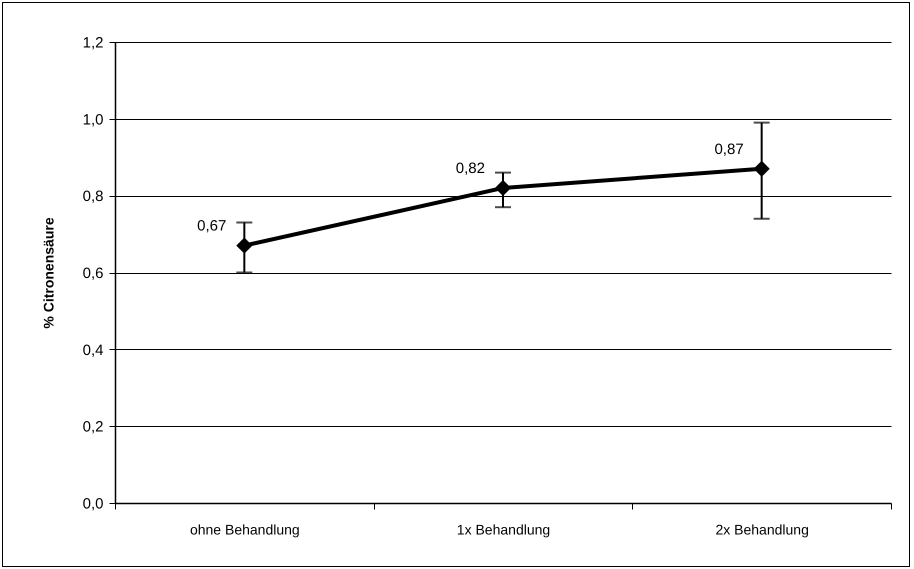 Image resolution: width=914 pixels, height=569 pixels. Describe the element at coordinates (503, 530) in the screenshot. I see `x-tick-label: 1x Behandlung` at that location.